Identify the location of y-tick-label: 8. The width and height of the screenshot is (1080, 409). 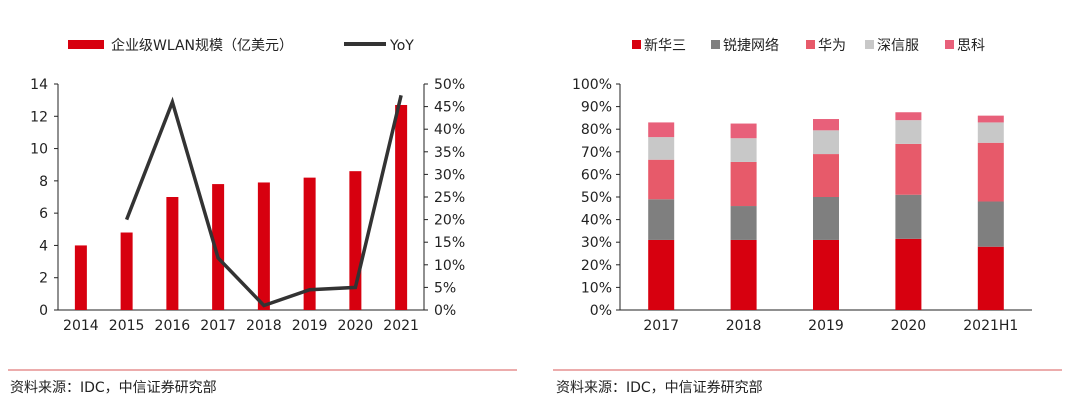
(43, 182).